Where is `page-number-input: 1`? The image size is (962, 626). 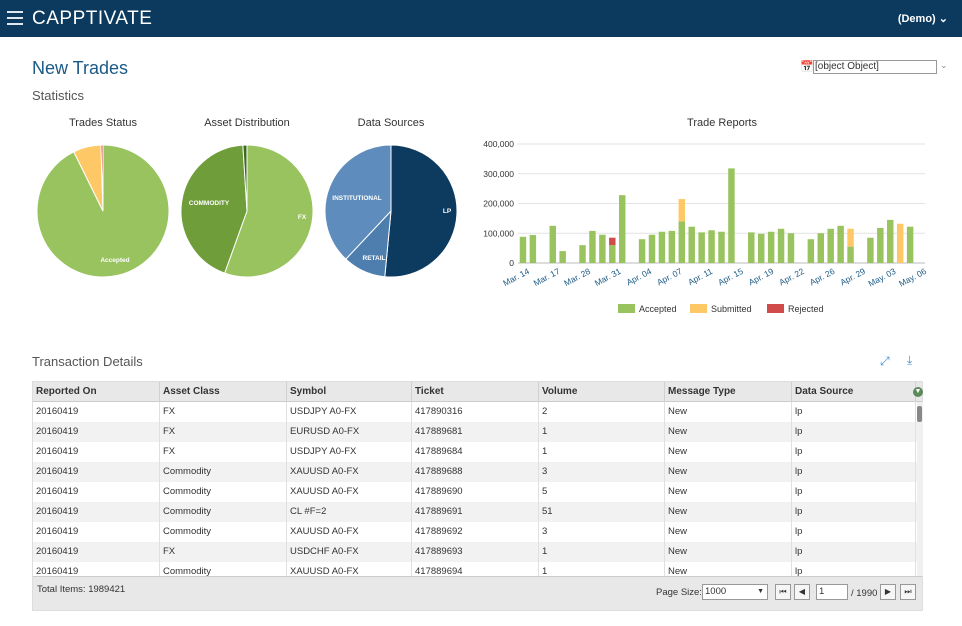 page-number-input: 1 is located at coordinates (832, 592).